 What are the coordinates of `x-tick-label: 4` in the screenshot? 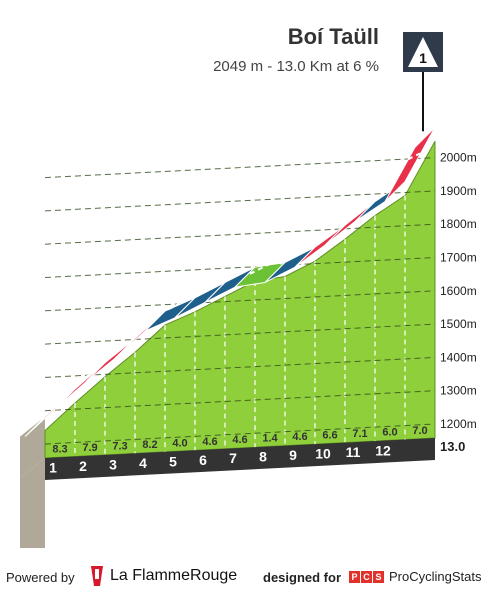 It's located at (143, 463).